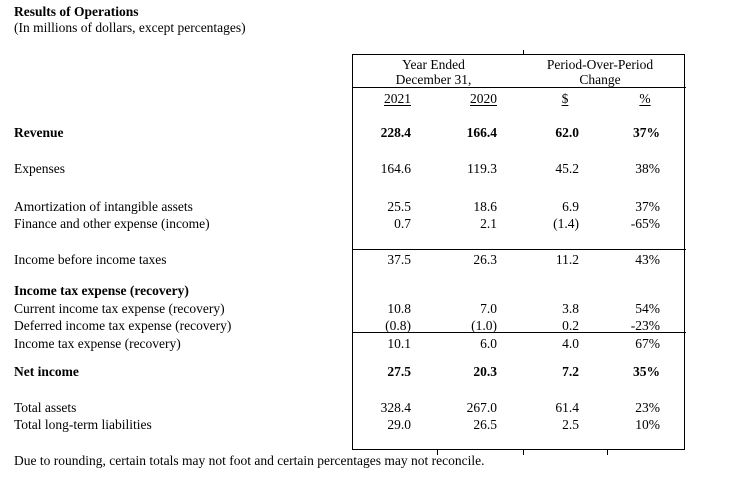  What do you see at coordinates (399, 308) in the screenshot?
I see `value-2021: 10.8` at bounding box center [399, 308].